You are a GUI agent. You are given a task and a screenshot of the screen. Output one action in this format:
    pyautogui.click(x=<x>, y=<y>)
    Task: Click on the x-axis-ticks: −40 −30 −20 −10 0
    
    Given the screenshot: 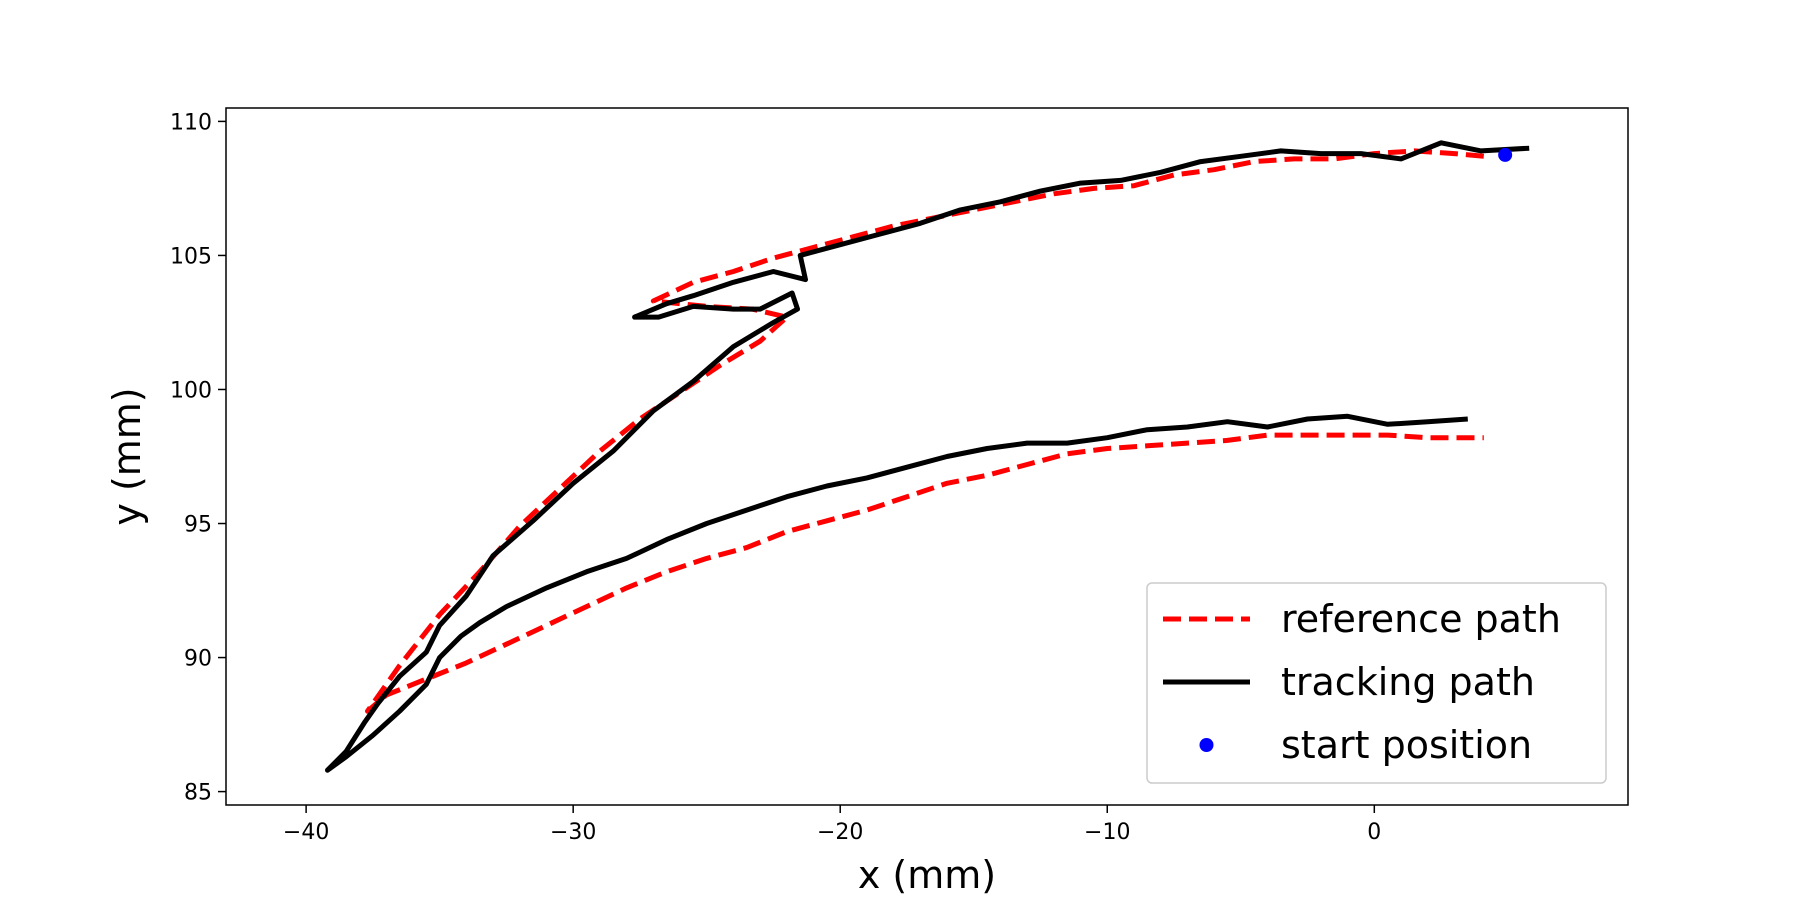 What is the action you would take?
    pyautogui.click(x=832, y=825)
    